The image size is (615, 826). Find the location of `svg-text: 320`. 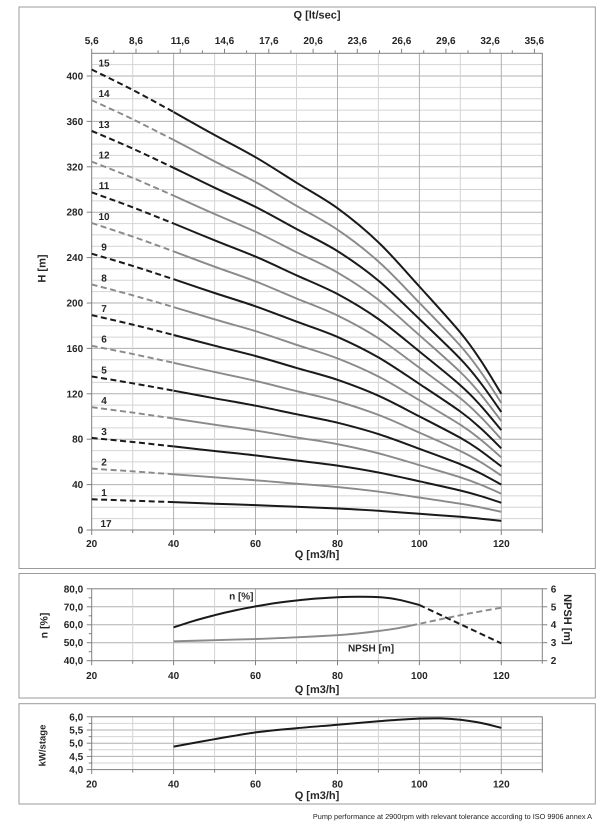

svg-text: 320 is located at coordinates (75, 167).